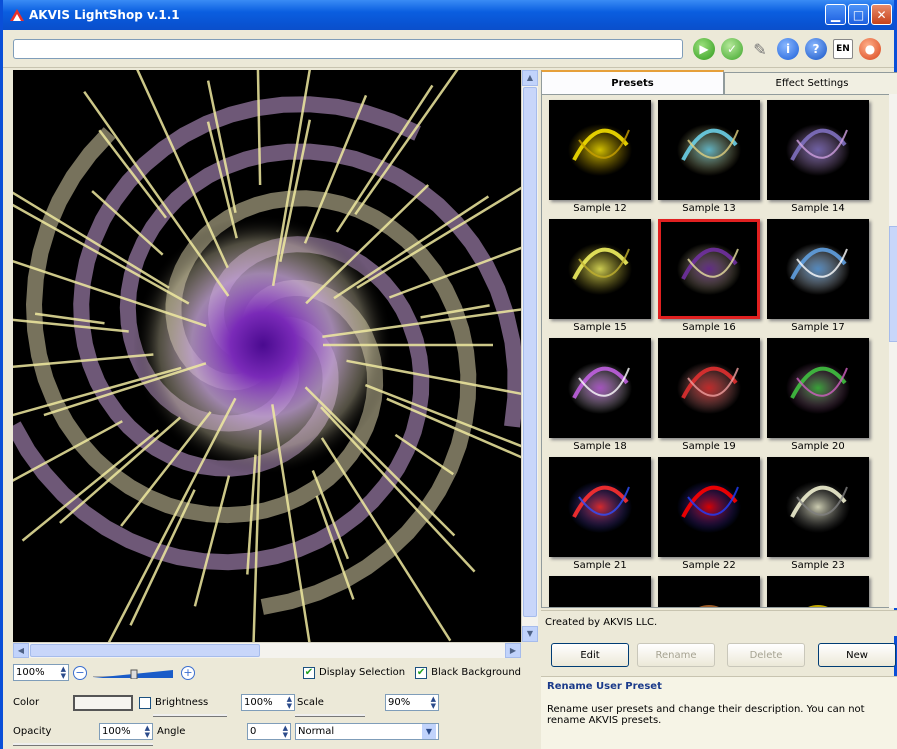 The height and width of the screenshot is (749, 897). Describe the element at coordinates (103, 702) in the screenshot. I see `color-swatch` at that location.